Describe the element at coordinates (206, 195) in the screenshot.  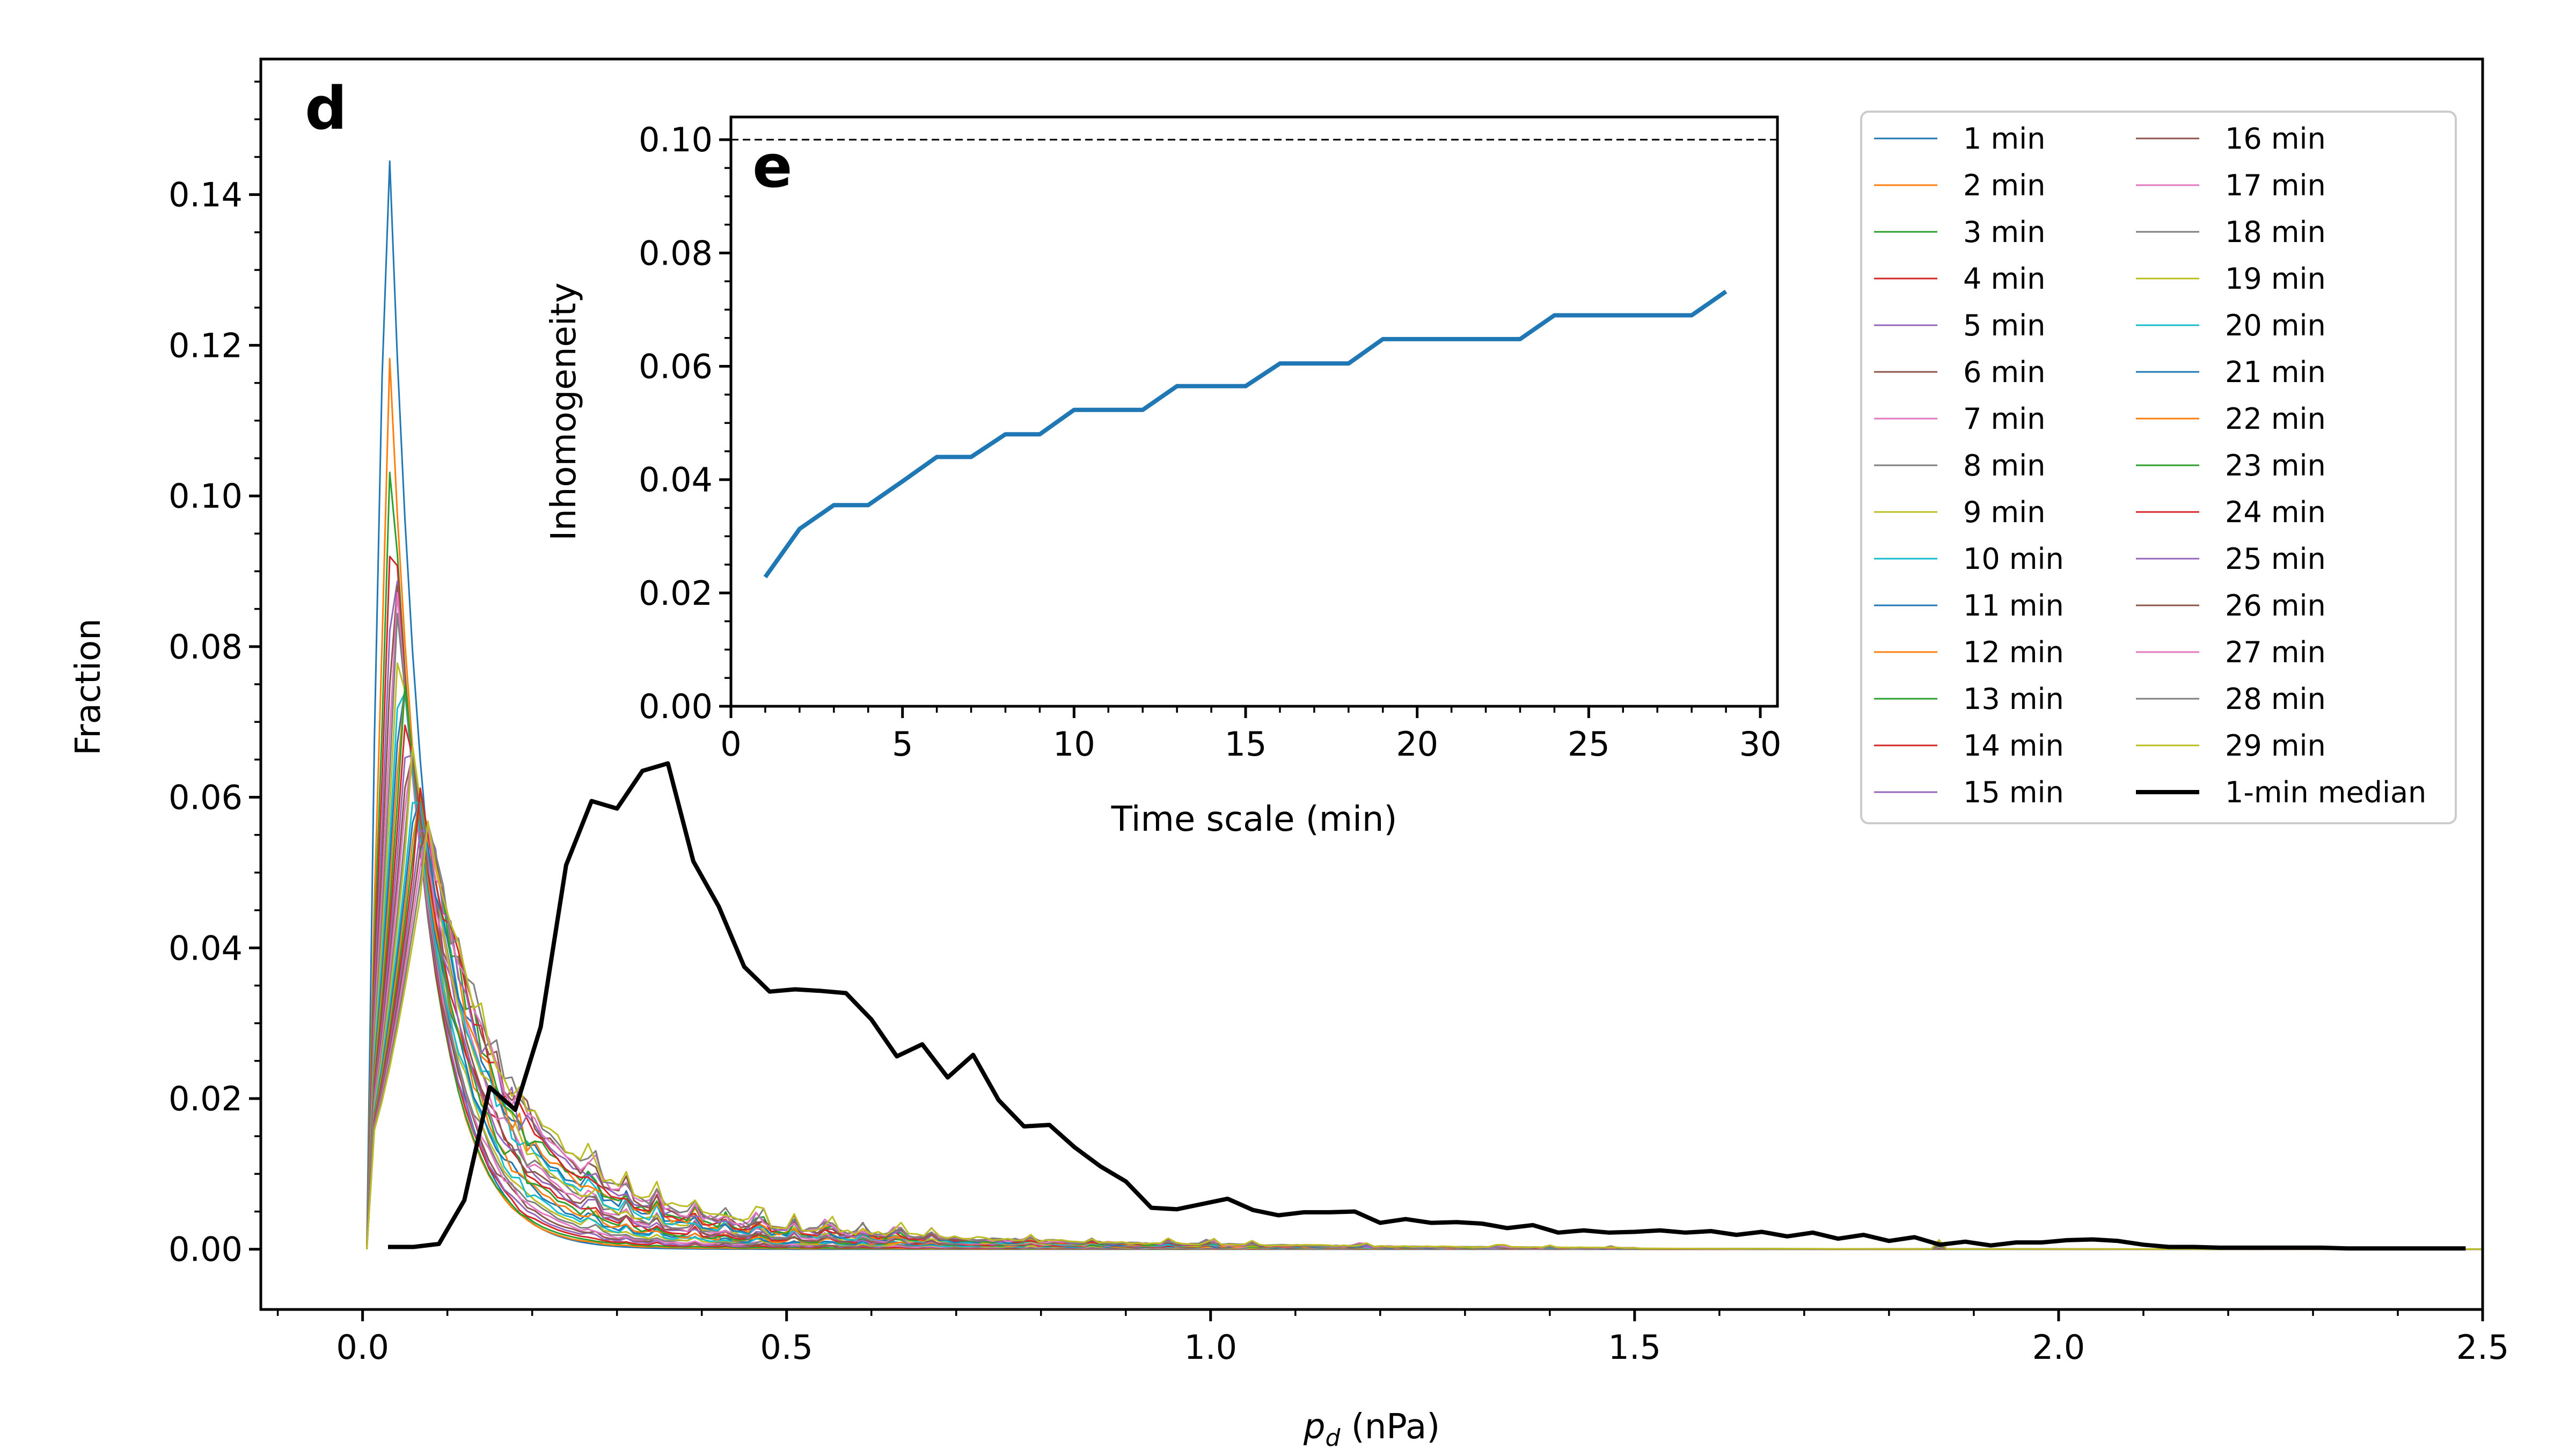
I see `y-tick-label: 0.14` at that location.